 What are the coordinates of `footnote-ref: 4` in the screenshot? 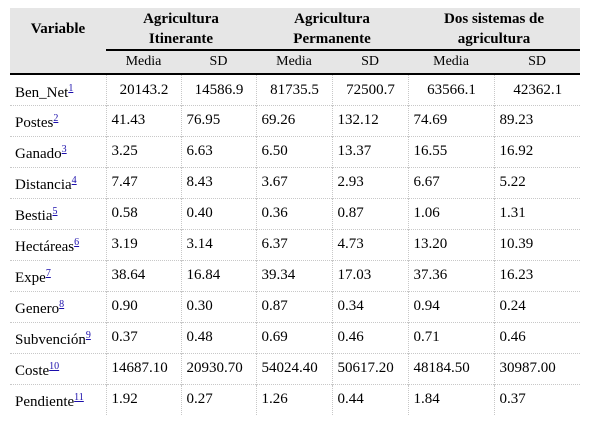 It's located at (74, 179).